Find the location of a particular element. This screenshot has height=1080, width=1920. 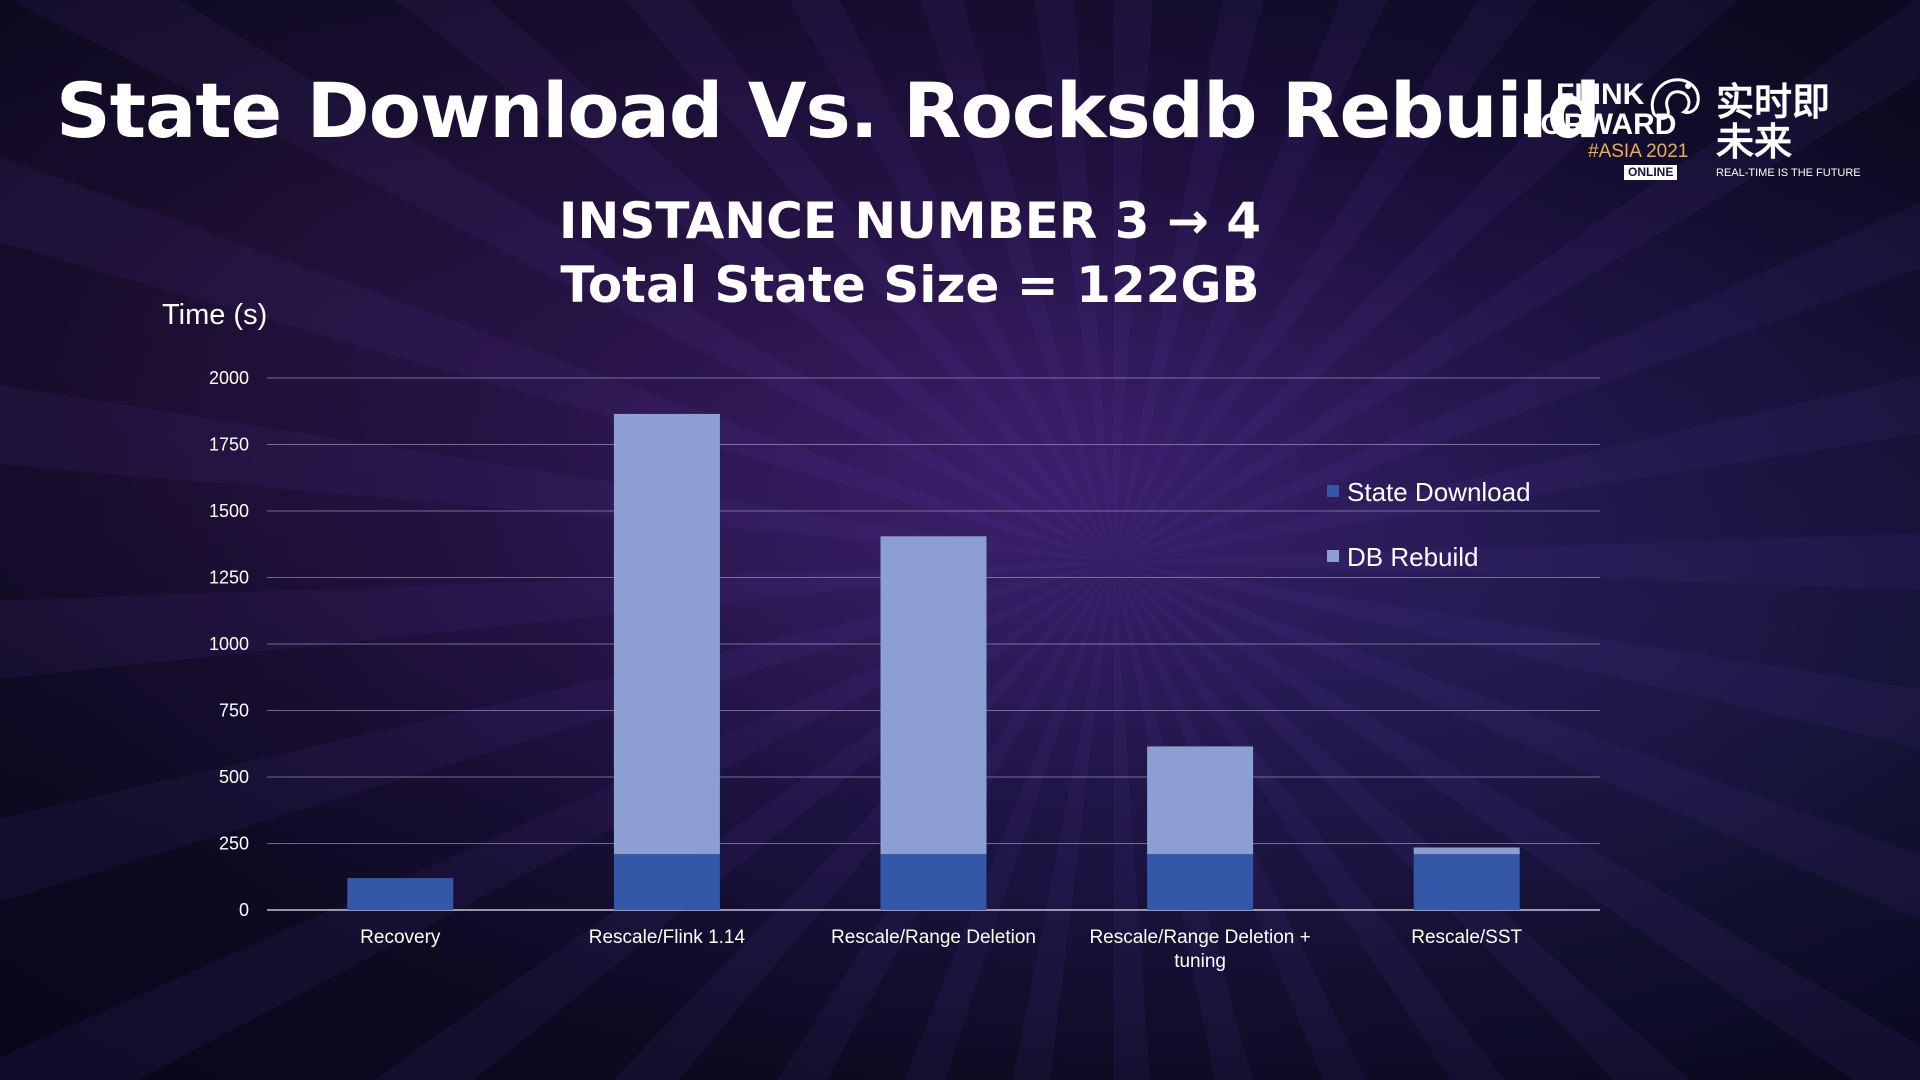

category-label: Rescale/Range Deletion + is located at coordinates (1199, 937).